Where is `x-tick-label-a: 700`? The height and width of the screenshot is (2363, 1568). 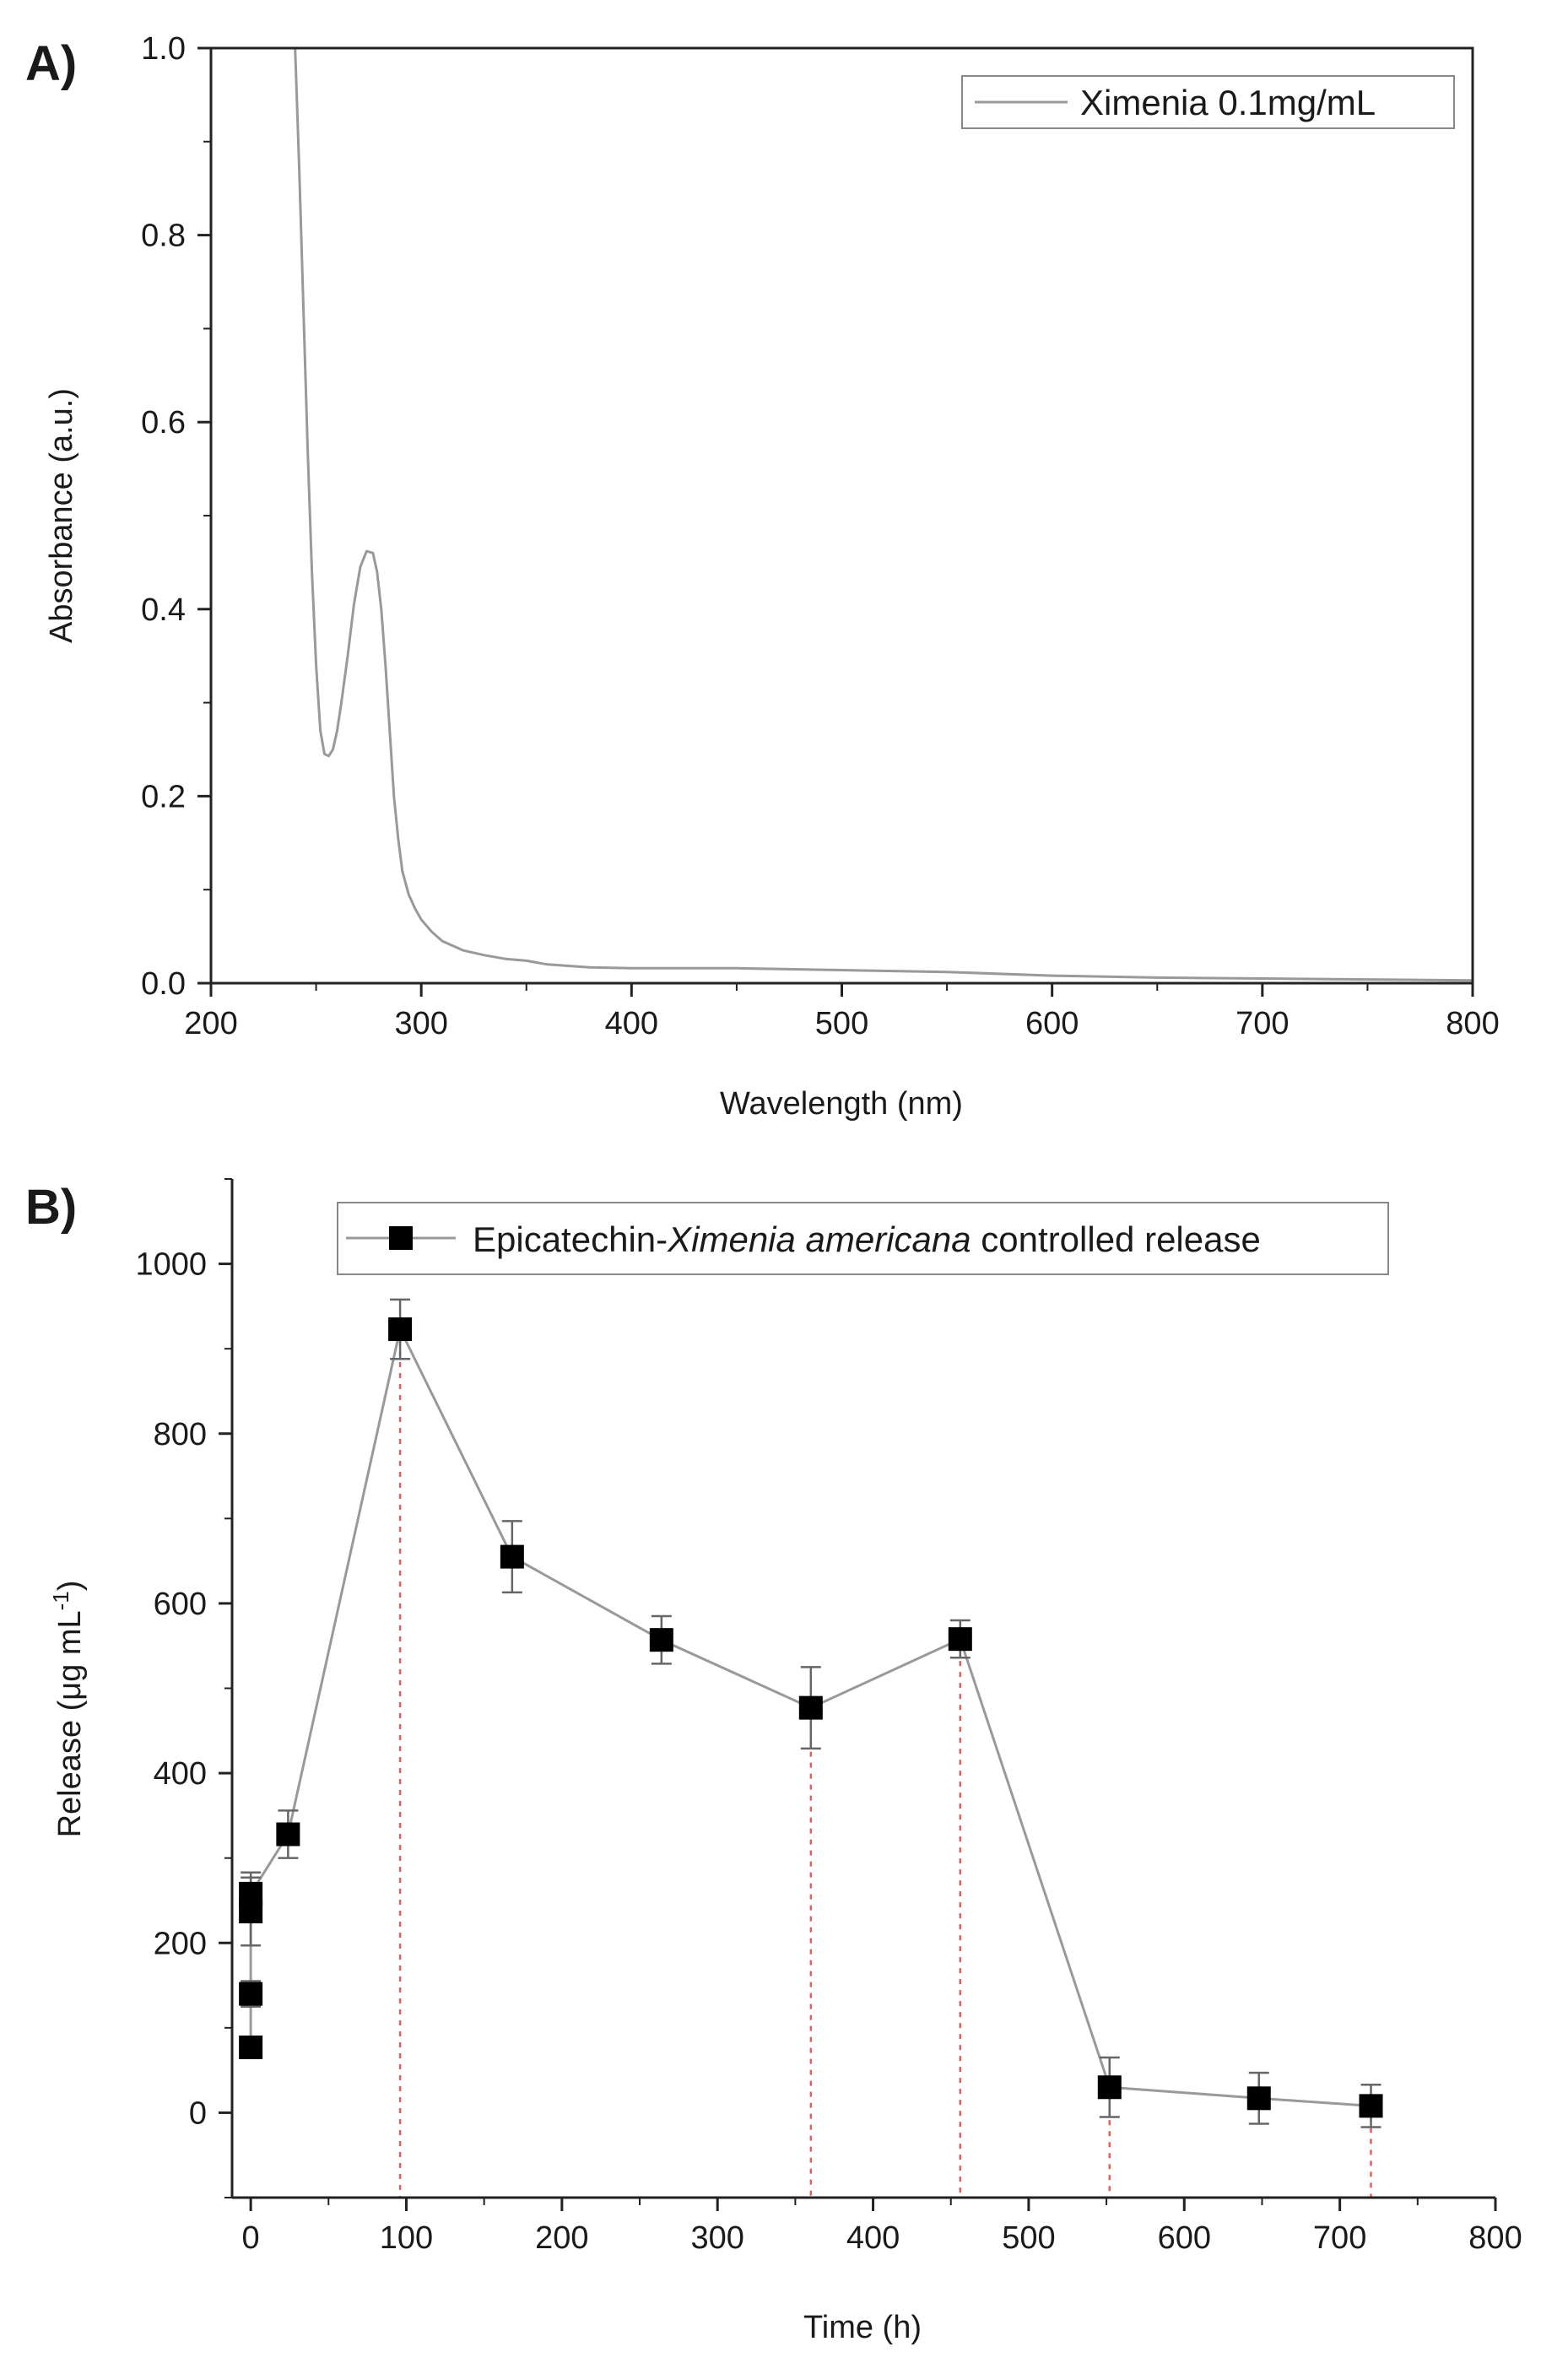
x-tick-label-a: 700 is located at coordinates (1262, 1023).